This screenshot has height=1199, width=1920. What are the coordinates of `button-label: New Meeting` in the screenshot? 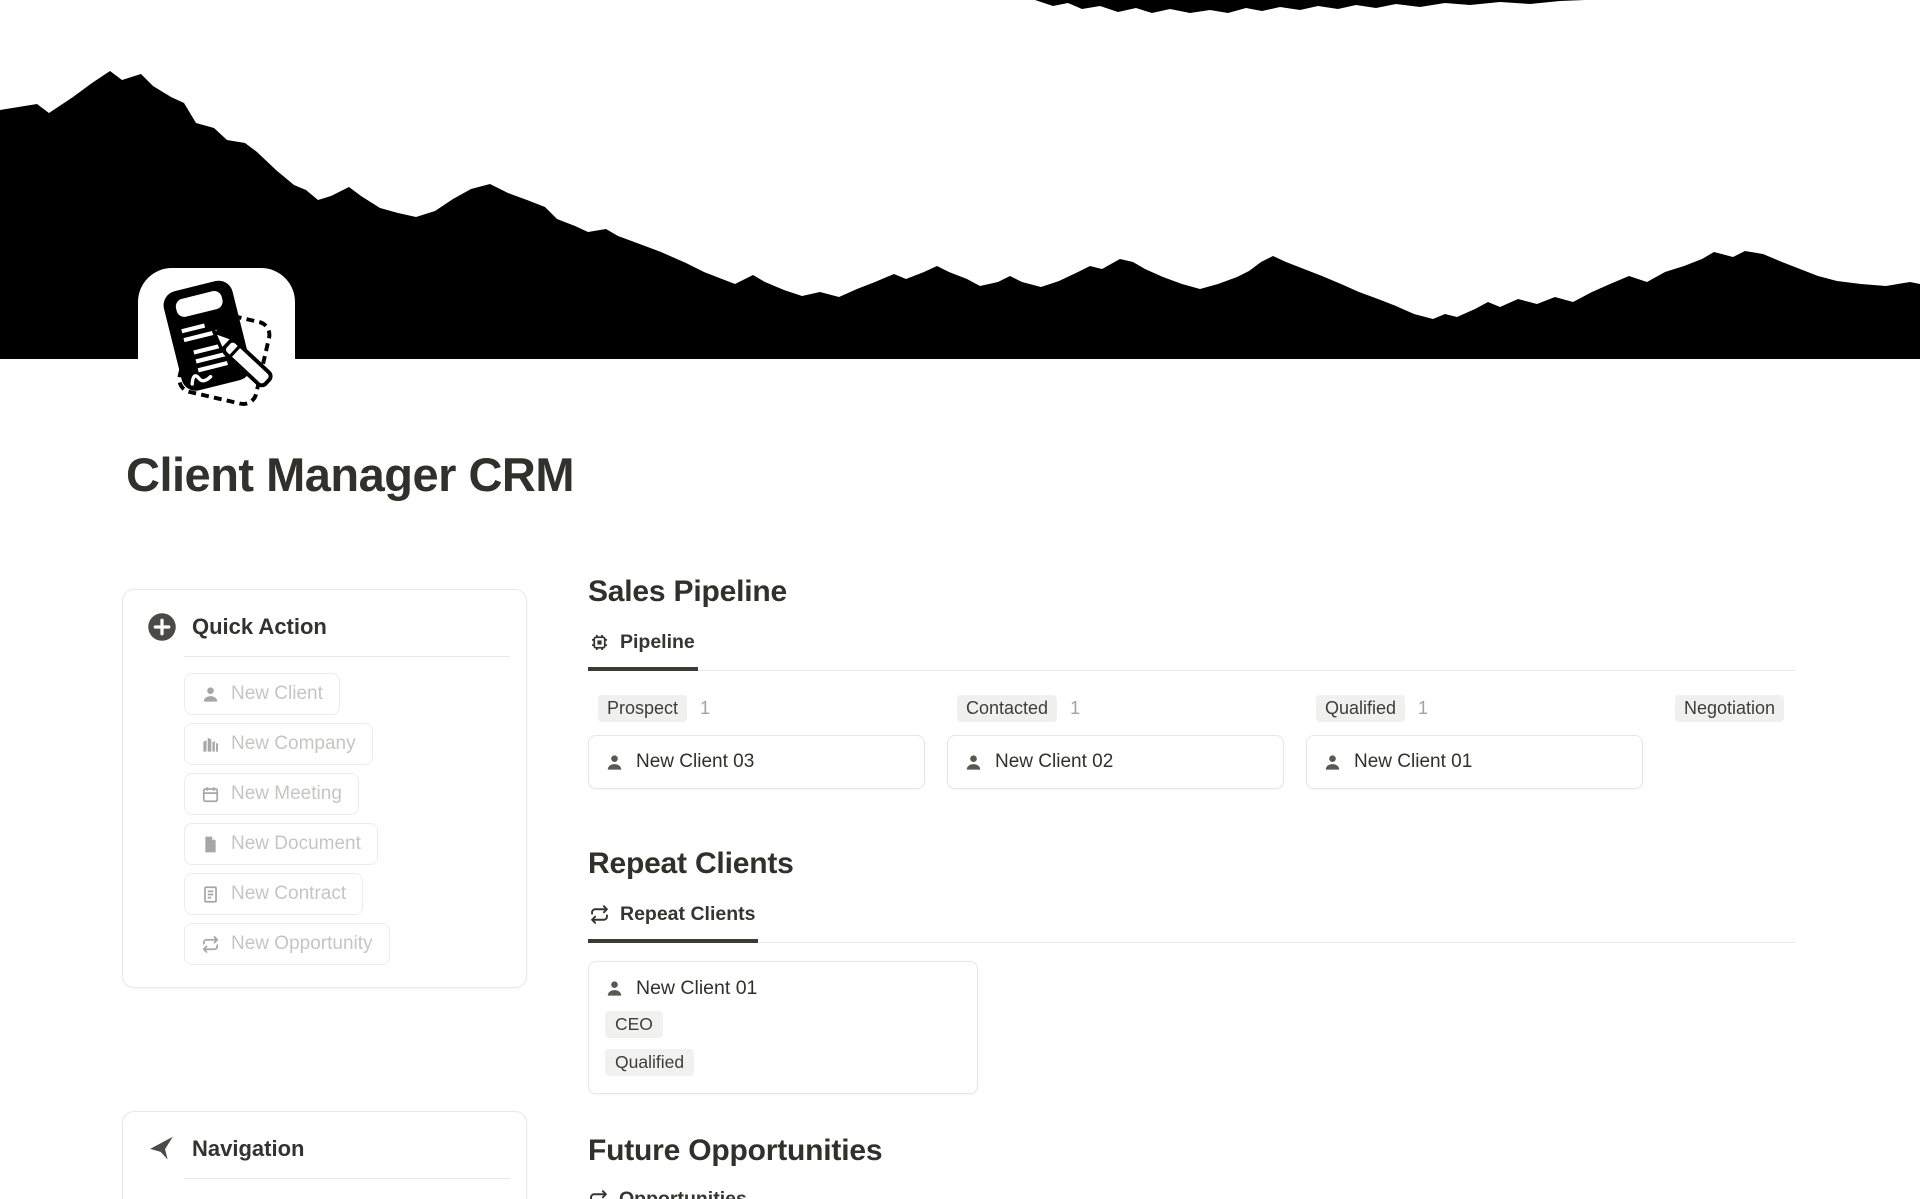 It's located at (286, 793).